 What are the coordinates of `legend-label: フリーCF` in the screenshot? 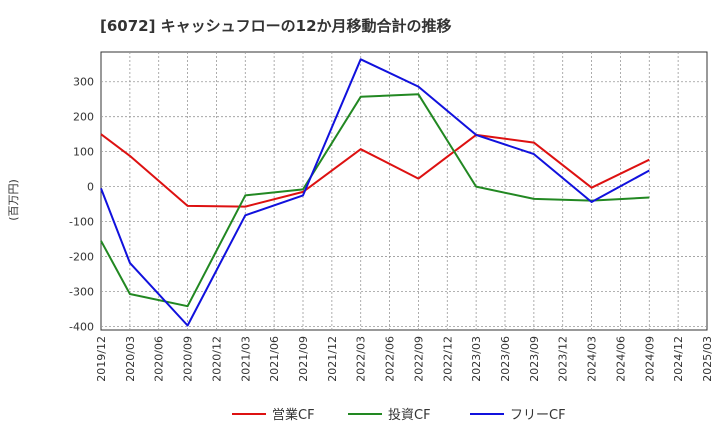 It's located at (538, 415).